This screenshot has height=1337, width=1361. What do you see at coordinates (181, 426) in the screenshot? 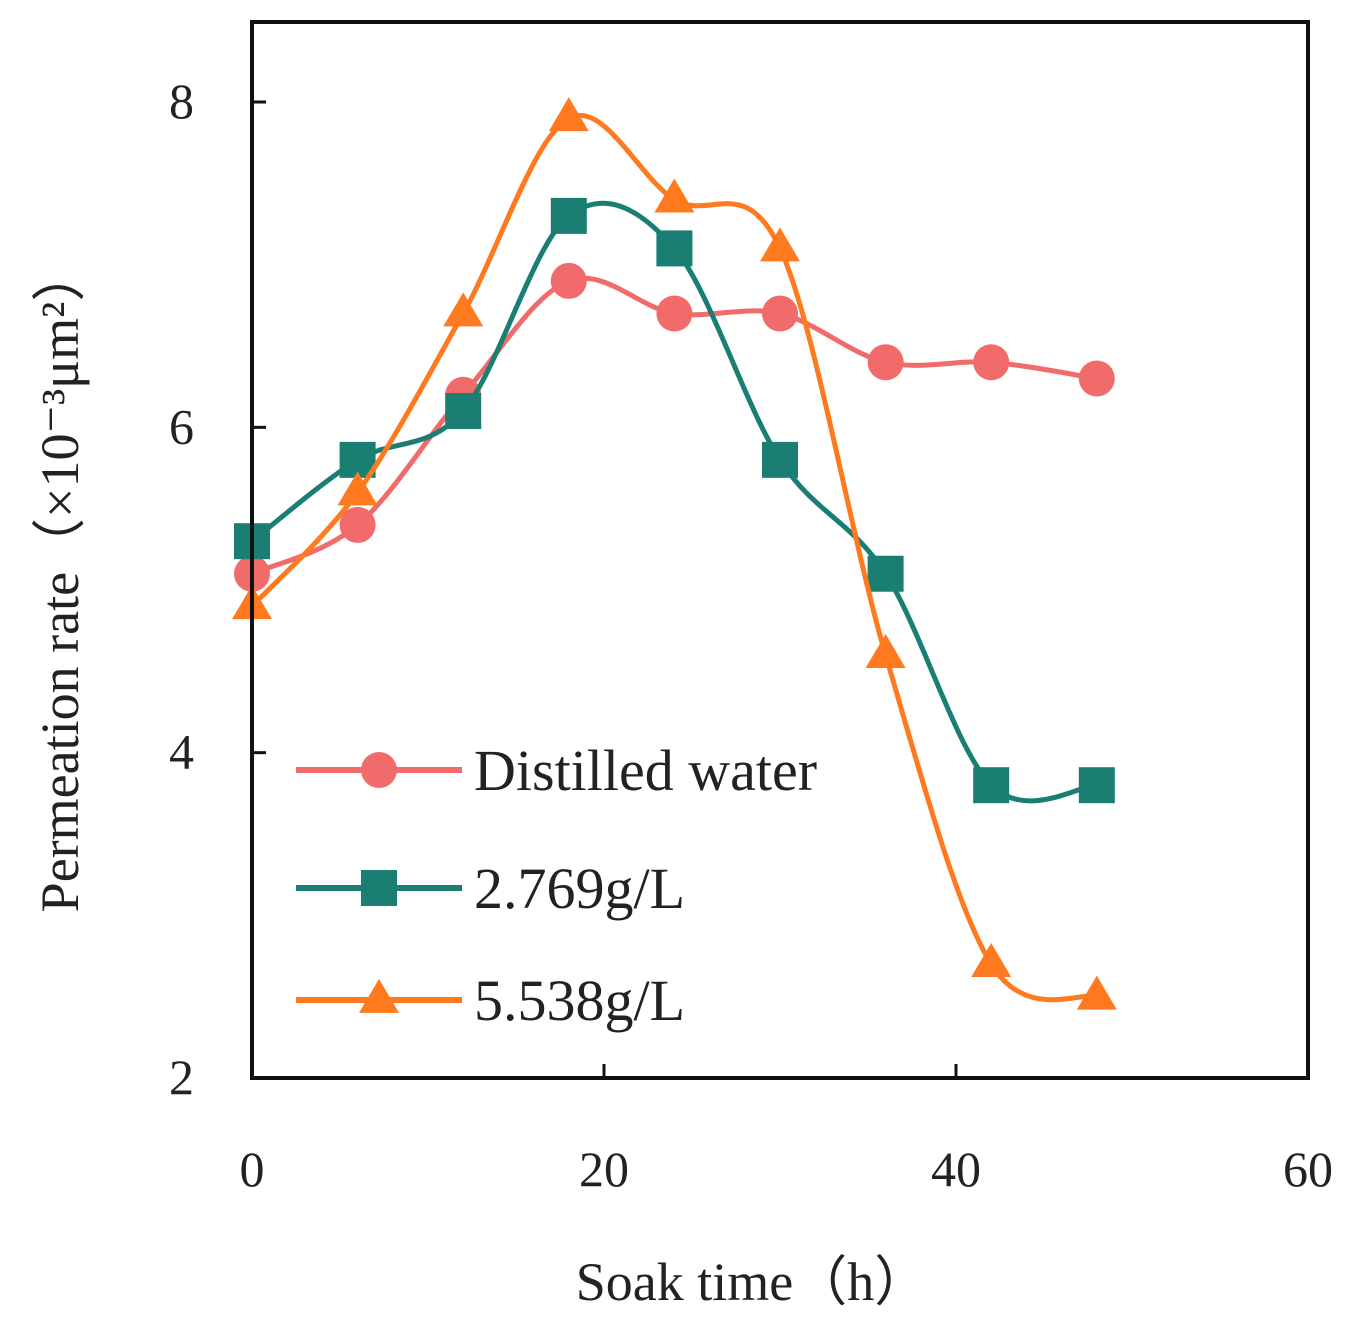
I see `y-tick-label: 6` at bounding box center [181, 426].